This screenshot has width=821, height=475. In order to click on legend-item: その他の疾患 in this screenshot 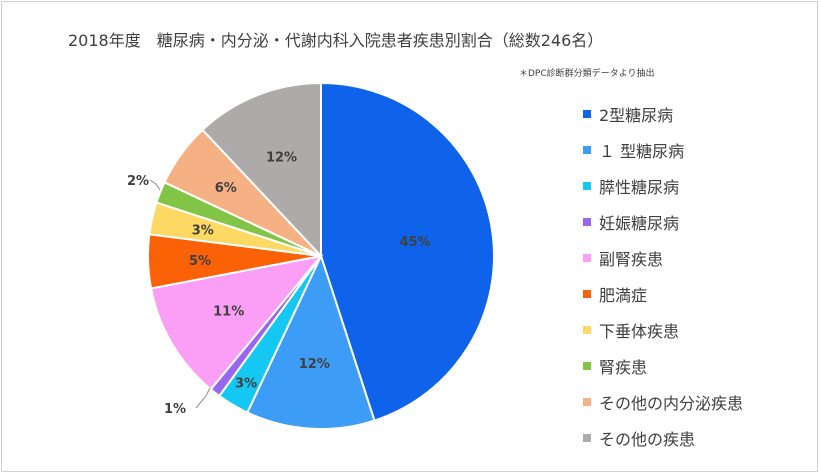, I will do `click(663, 438)`.